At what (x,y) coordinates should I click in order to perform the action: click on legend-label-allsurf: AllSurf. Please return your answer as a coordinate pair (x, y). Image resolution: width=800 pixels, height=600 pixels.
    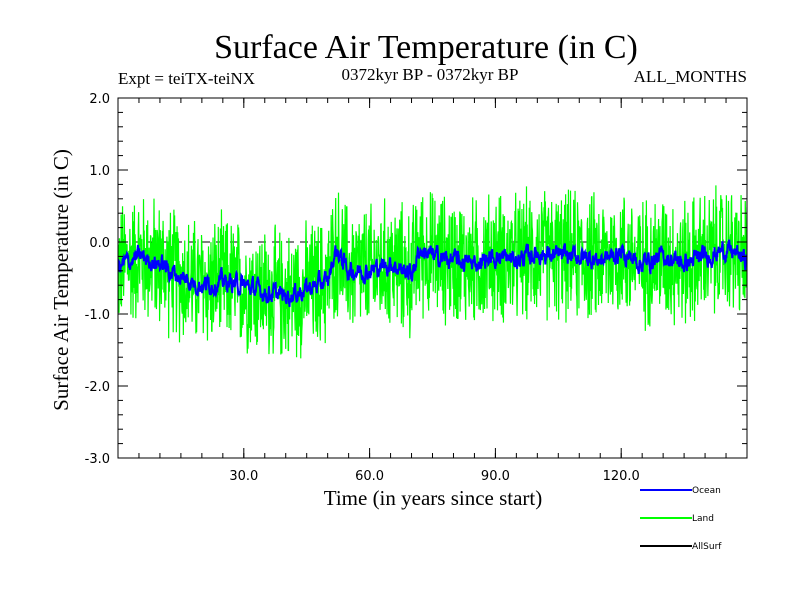
    Looking at the image, I should click on (707, 547).